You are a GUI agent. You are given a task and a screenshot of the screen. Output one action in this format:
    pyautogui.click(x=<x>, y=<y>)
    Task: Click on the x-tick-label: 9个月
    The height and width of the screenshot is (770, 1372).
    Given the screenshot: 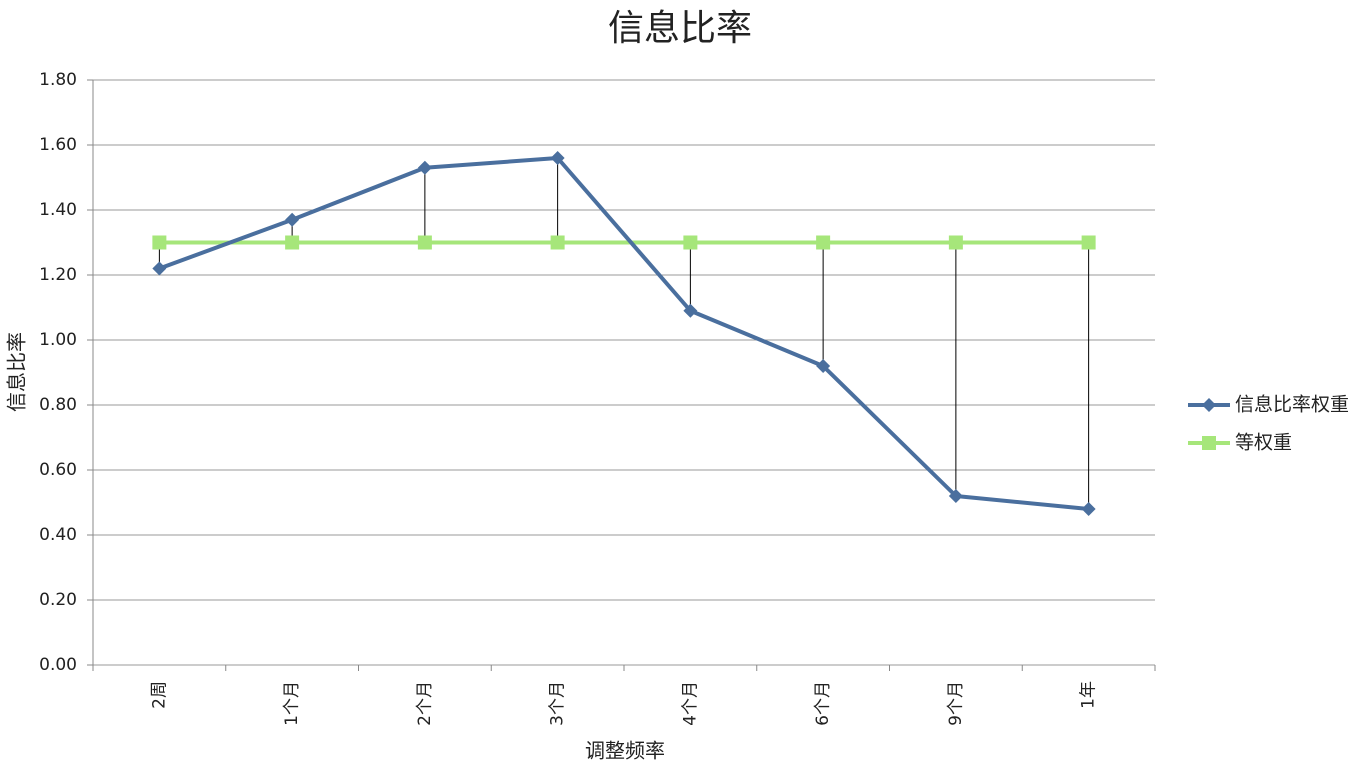 What is the action you would take?
    pyautogui.click(x=956, y=703)
    